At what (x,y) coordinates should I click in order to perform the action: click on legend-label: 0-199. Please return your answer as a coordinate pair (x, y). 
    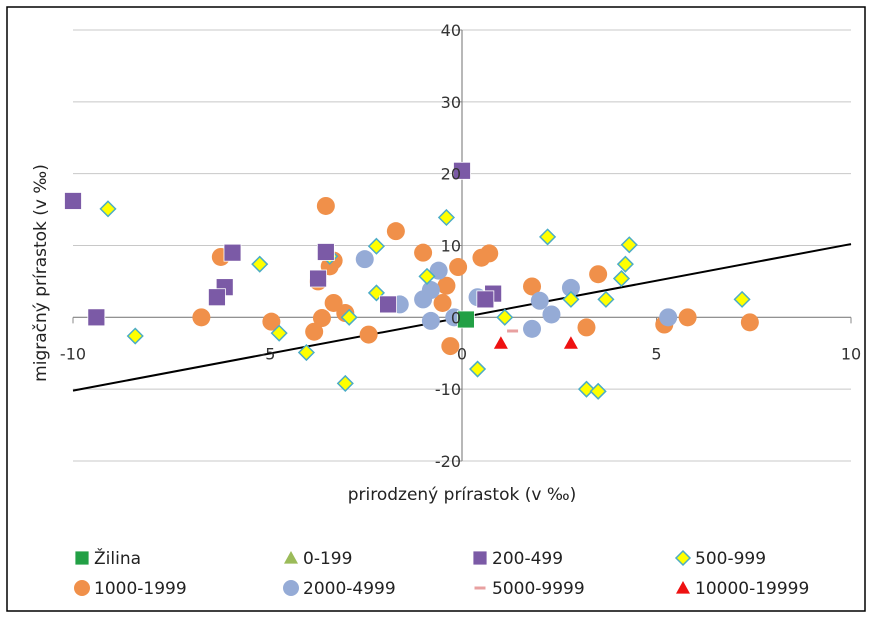
    Looking at the image, I should click on (327, 559).